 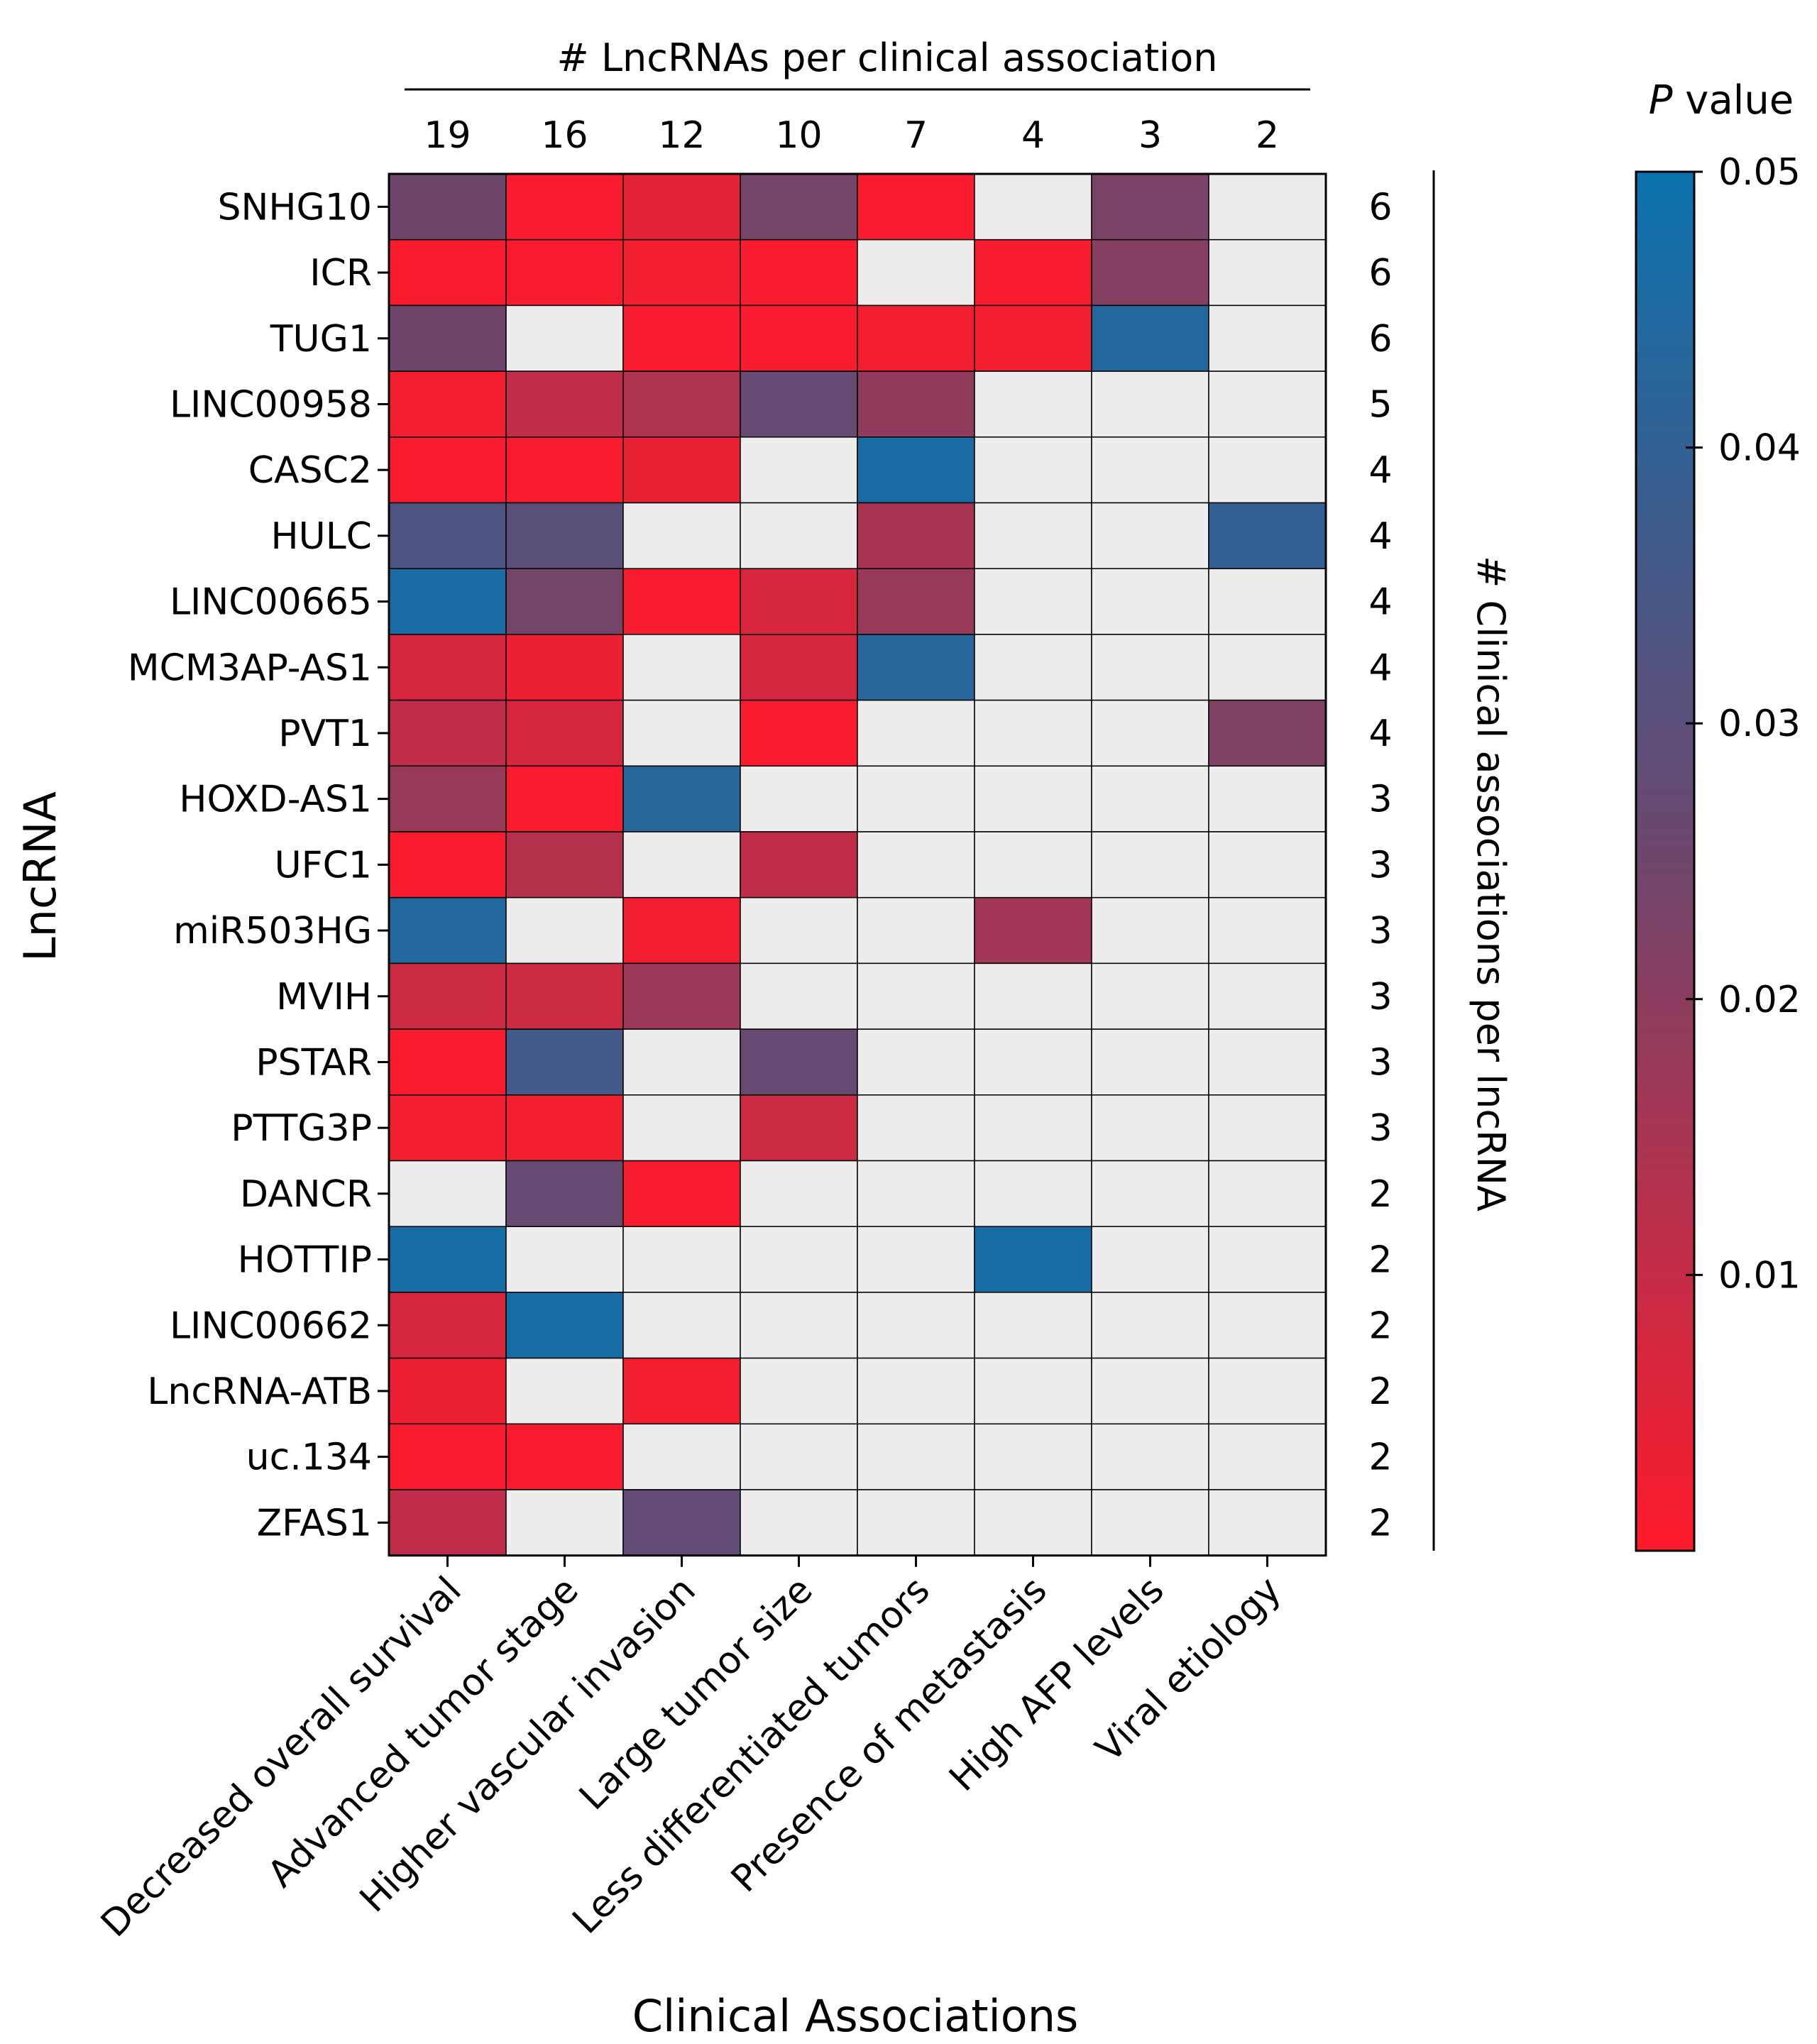 I want to click on row-count-label: 2, so click(x=1380, y=1523).